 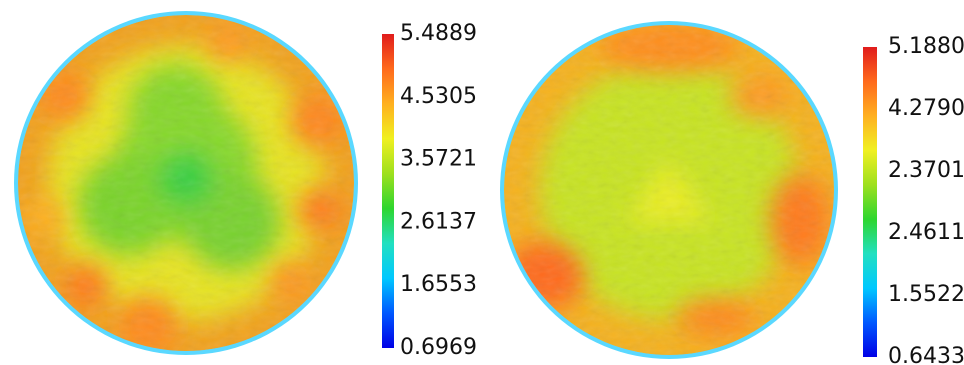 I want to click on colorbar-2: 5.1880 4.2790 2.3701 2.4611 1.5522 0.6433, so click(x=913, y=199).